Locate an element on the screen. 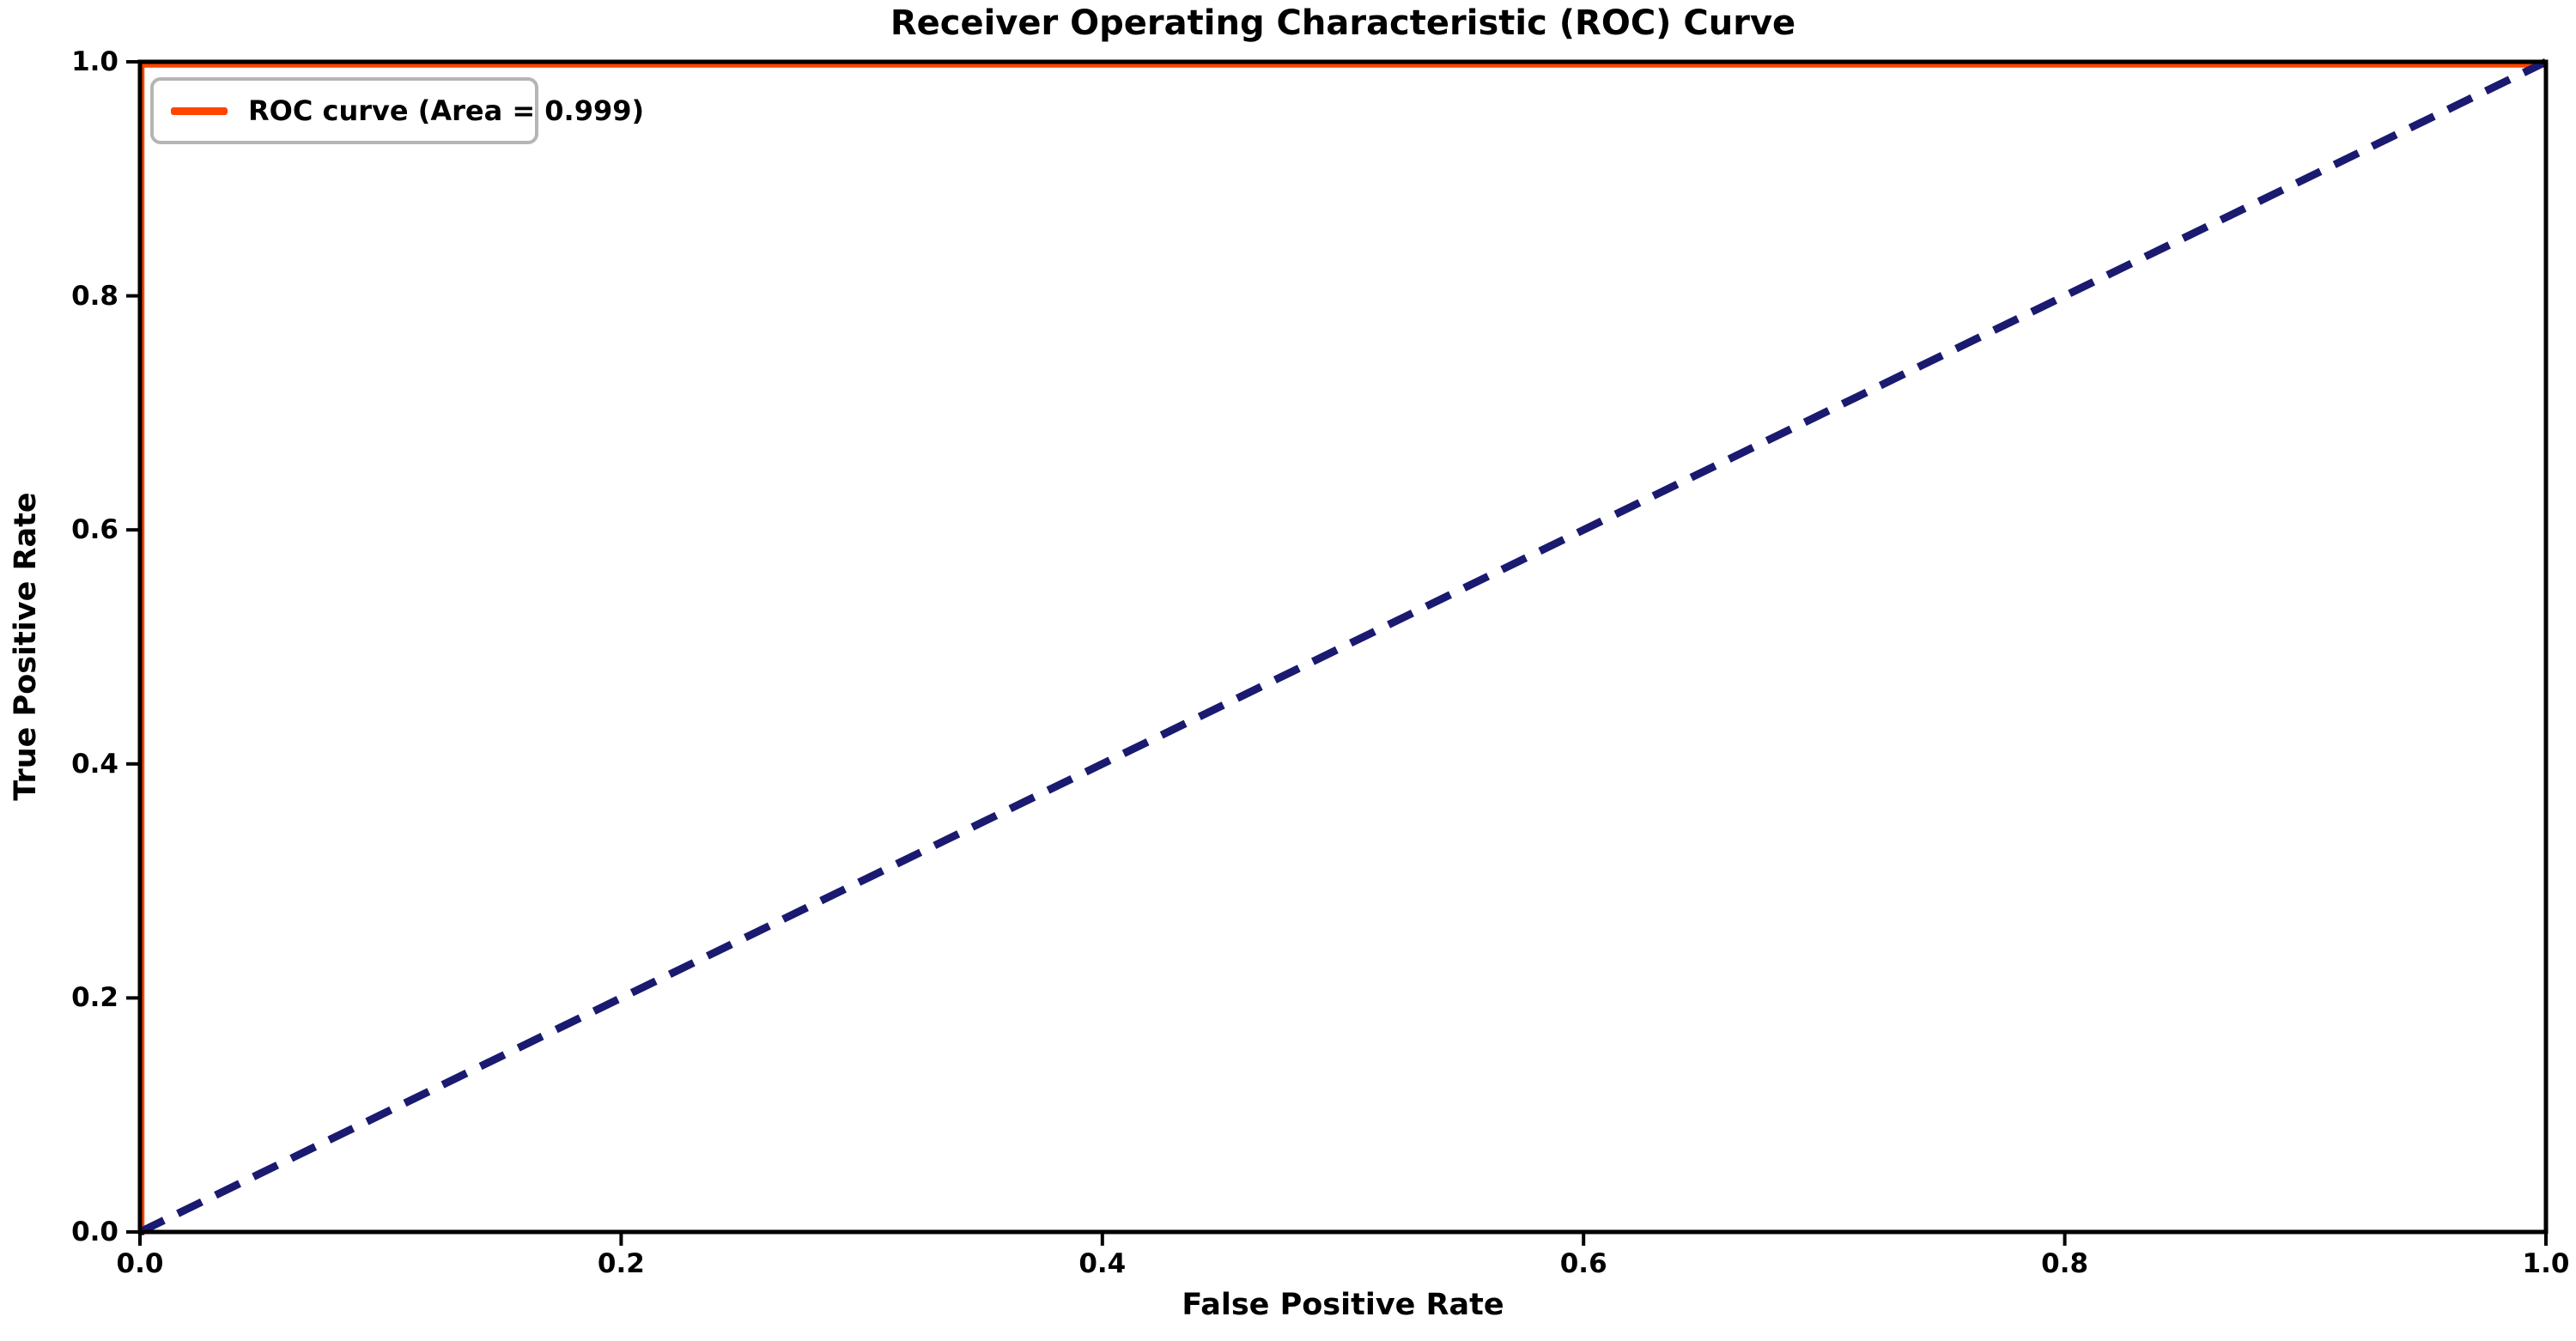 This screenshot has width=2576, height=1341. x-tick-label: 0.6 is located at coordinates (1583, 1263).